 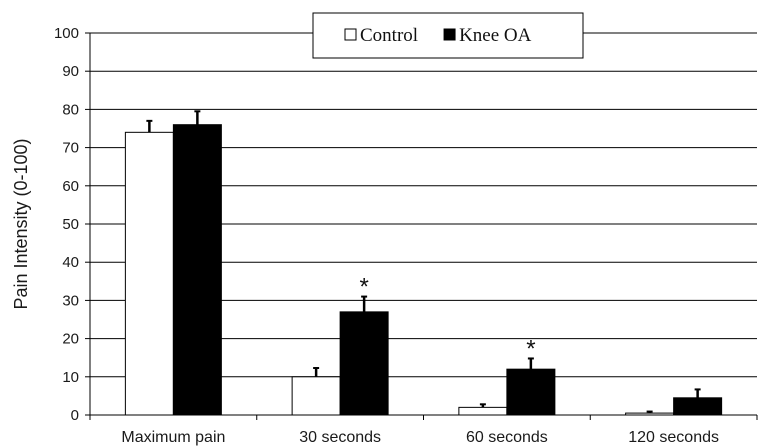 What do you see at coordinates (173, 437) in the screenshot?
I see `x-tick-label: Maximum pain` at bounding box center [173, 437].